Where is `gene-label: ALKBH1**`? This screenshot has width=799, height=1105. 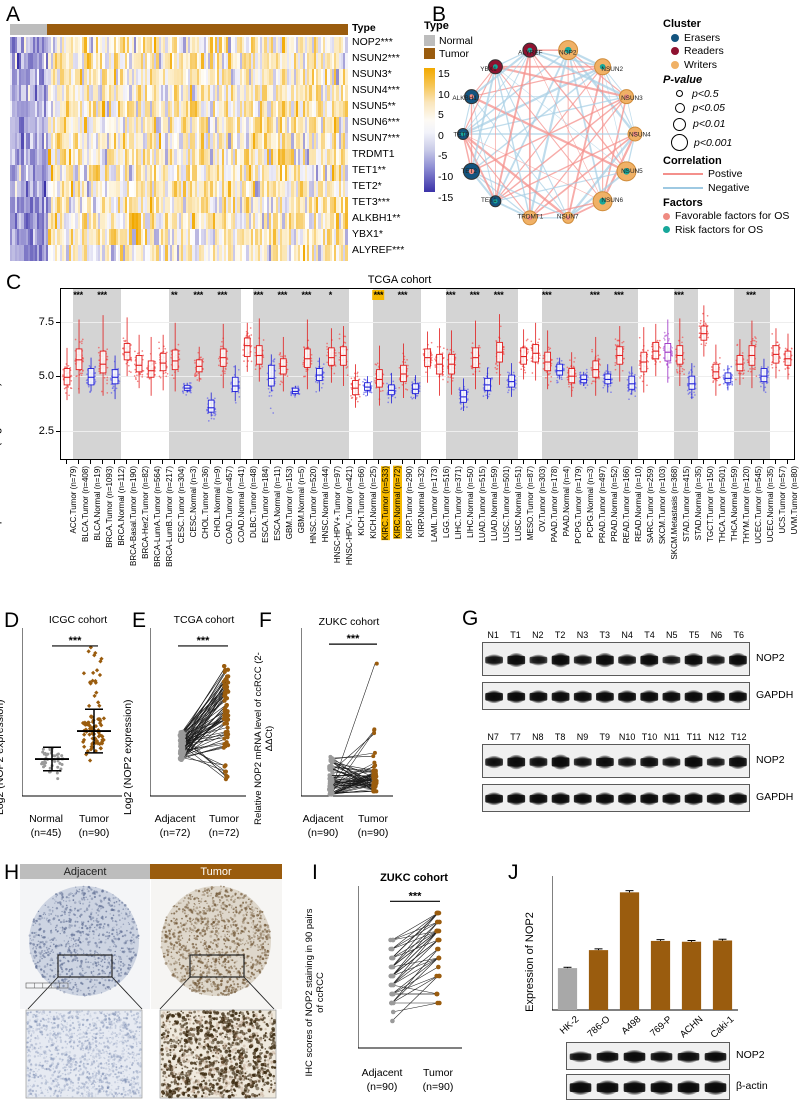 gene-label: ALKBH1** is located at coordinates (376, 218).